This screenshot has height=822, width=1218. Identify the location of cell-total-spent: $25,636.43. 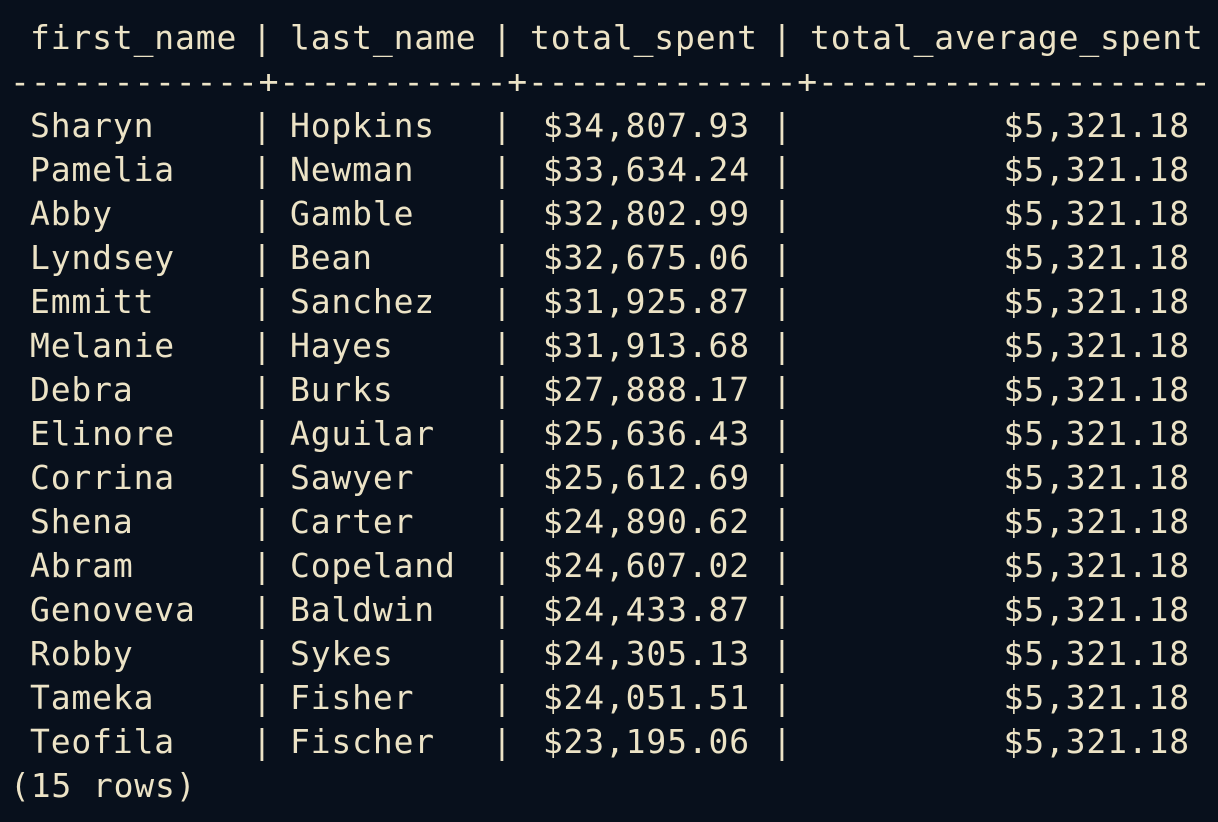
(646, 433).